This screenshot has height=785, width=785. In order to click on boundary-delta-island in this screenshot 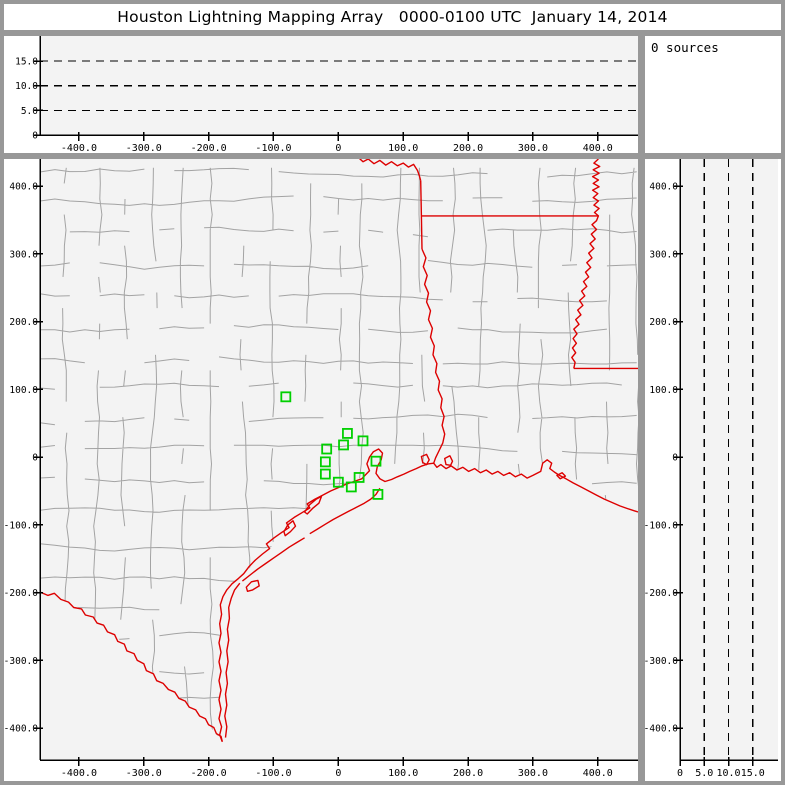, I will do `click(561, 476)`.